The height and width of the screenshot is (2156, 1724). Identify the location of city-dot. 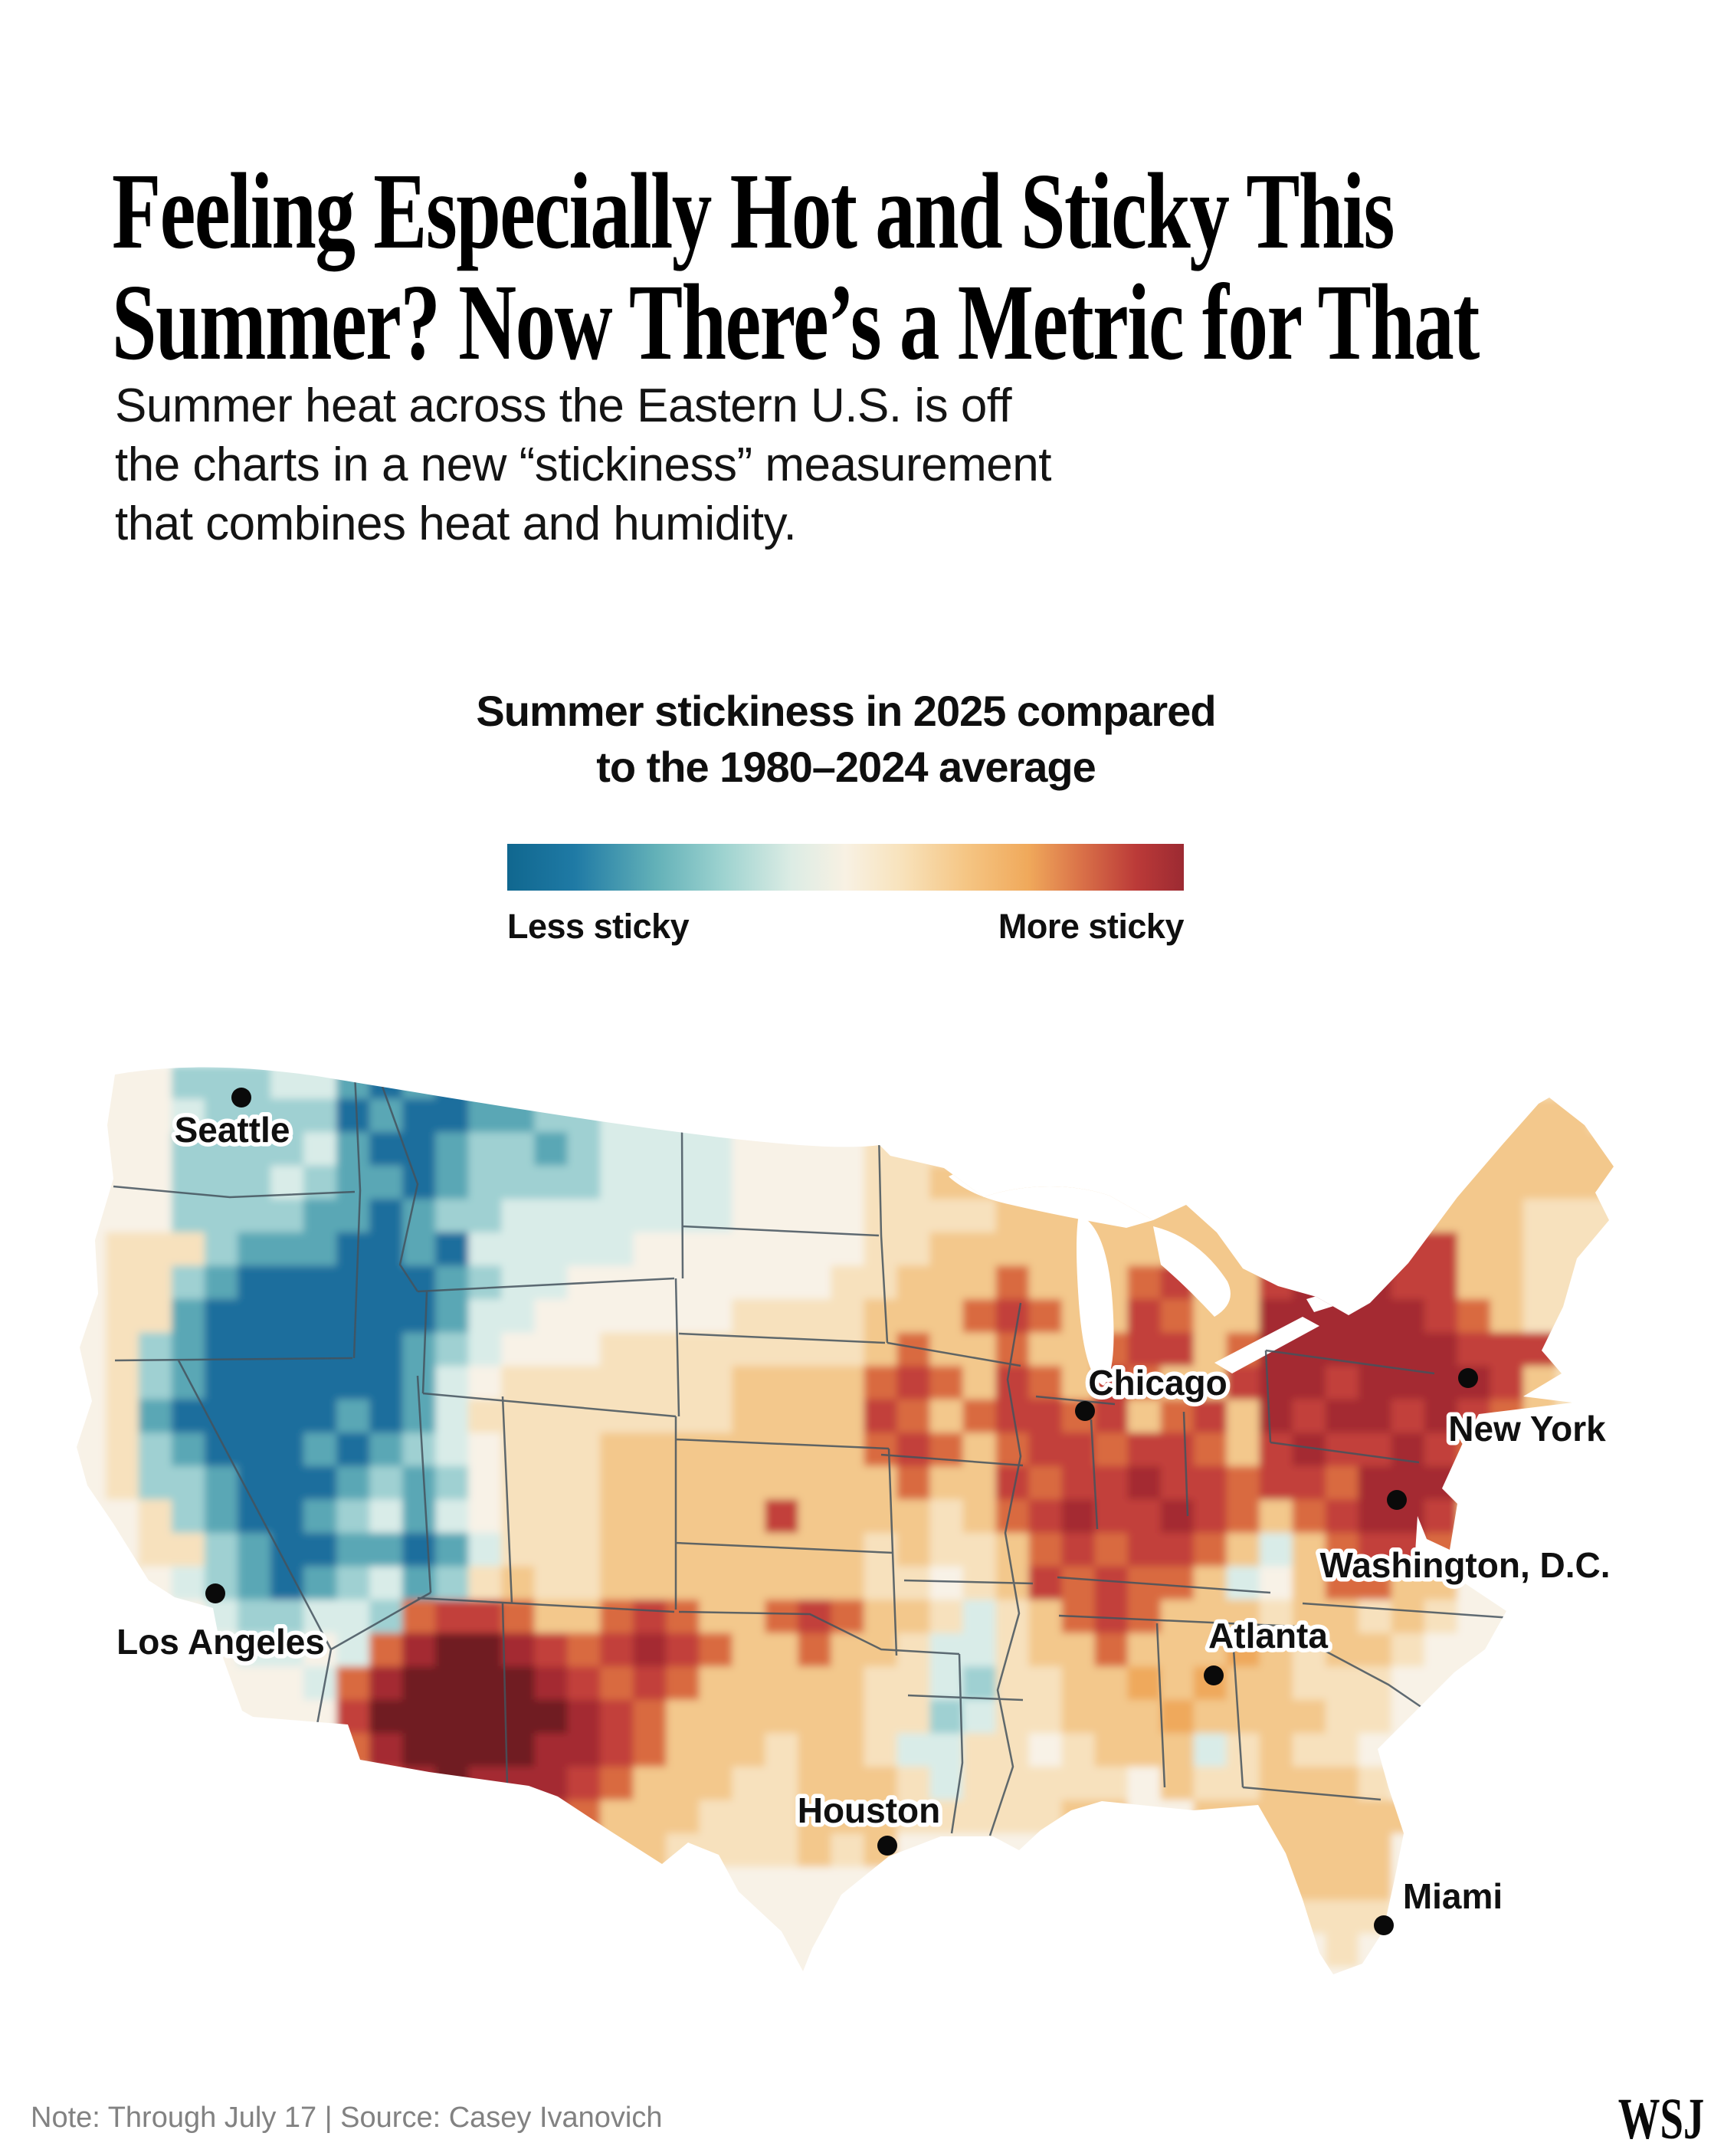
(215, 1593).